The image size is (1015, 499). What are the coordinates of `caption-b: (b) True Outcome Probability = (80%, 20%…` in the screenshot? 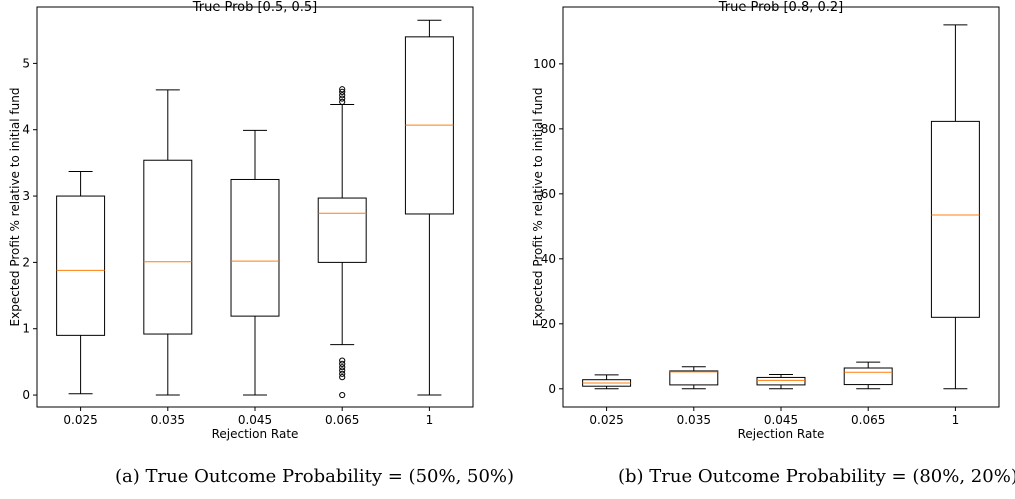 It's located at (816, 476).